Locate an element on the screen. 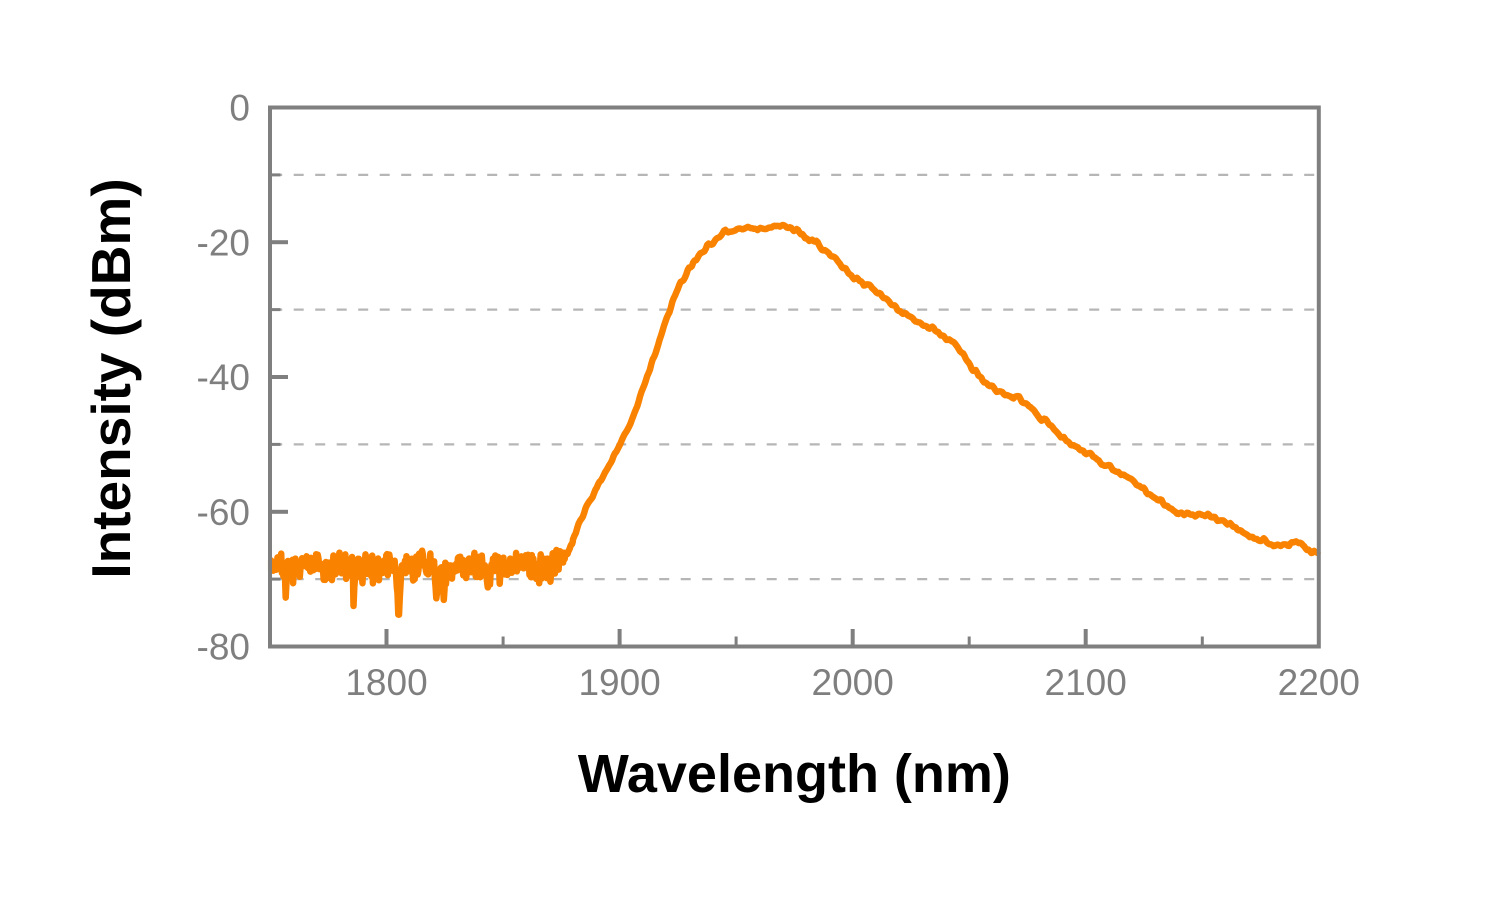  svg-text: 2100 is located at coordinates (1086, 682).